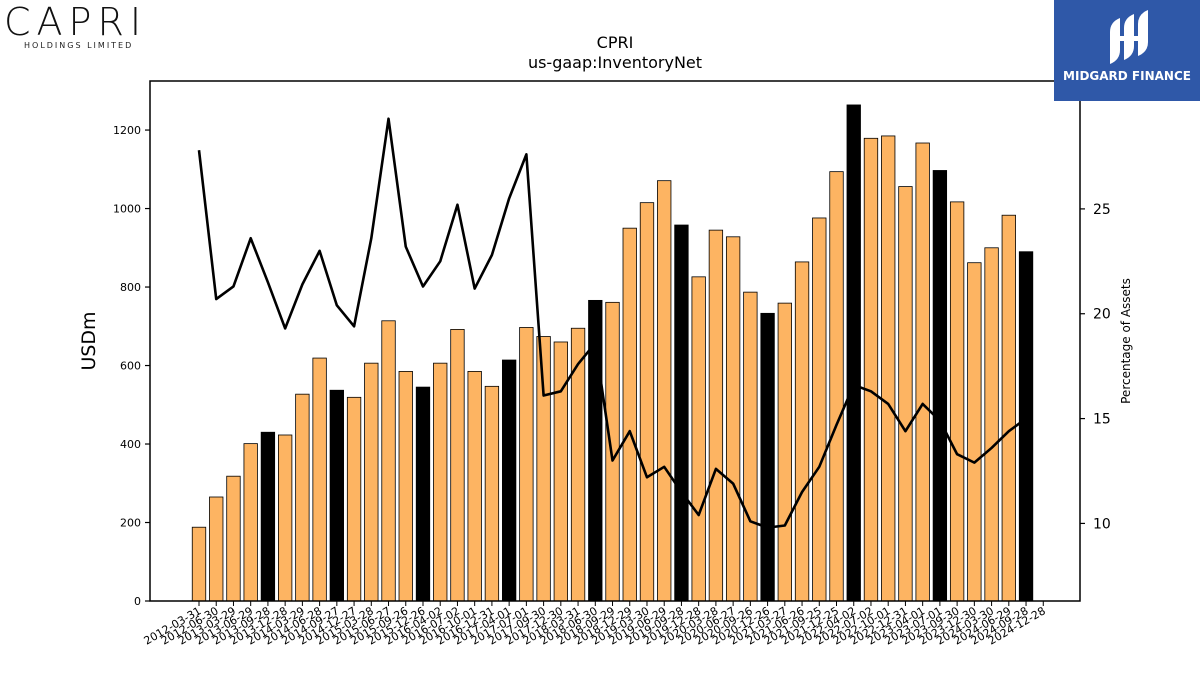  What do you see at coordinates (1127, 76) in the screenshot?
I see `watermark-text: MIDGARD FINANCE` at bounding box center [1127, 76].